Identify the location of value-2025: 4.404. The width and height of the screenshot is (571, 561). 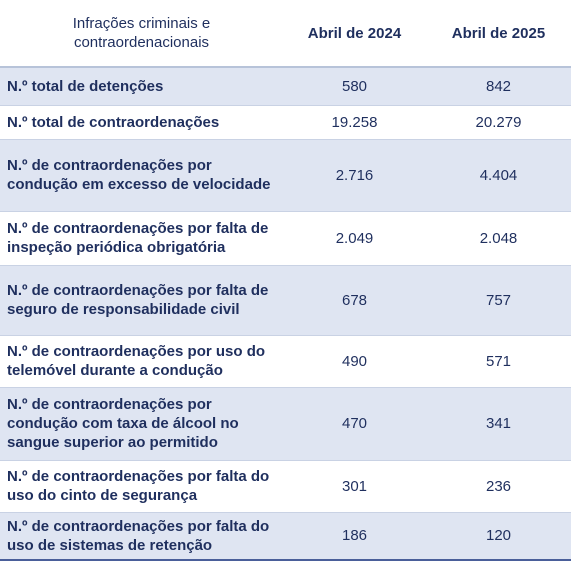
(498, 174).